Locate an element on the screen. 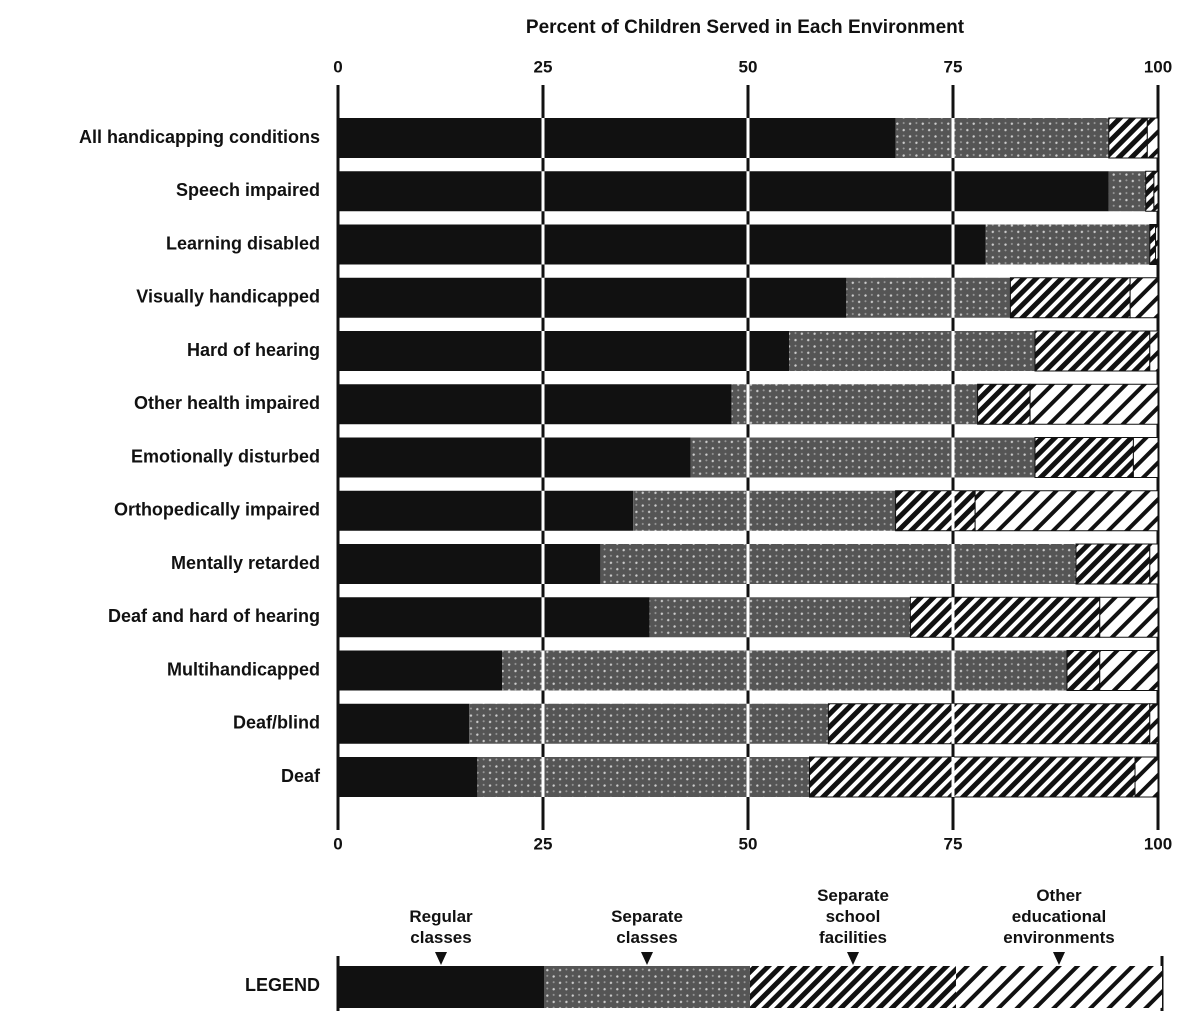 The image size is (1178, 1011). category-label: Orthopedically impaired is located at coordinates (217, 510).